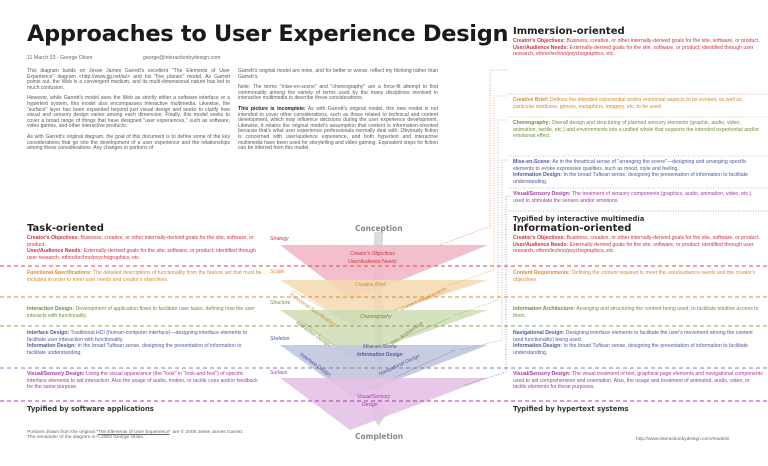 The height and width of the screenshot is (466, 768). What do you see at coordinates (280, 303) in the screenshot?
I see `plane-structure: Structure` at bounding box center [280, 303].